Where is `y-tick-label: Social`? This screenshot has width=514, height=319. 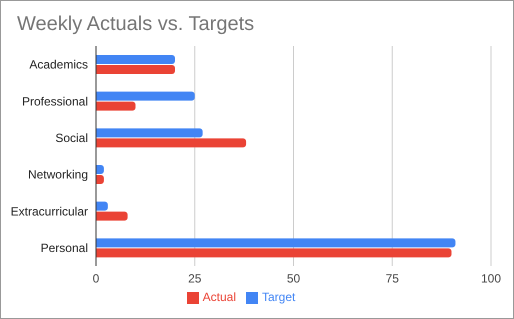
y-tick-label: Social is located at coordinates (71, 137).